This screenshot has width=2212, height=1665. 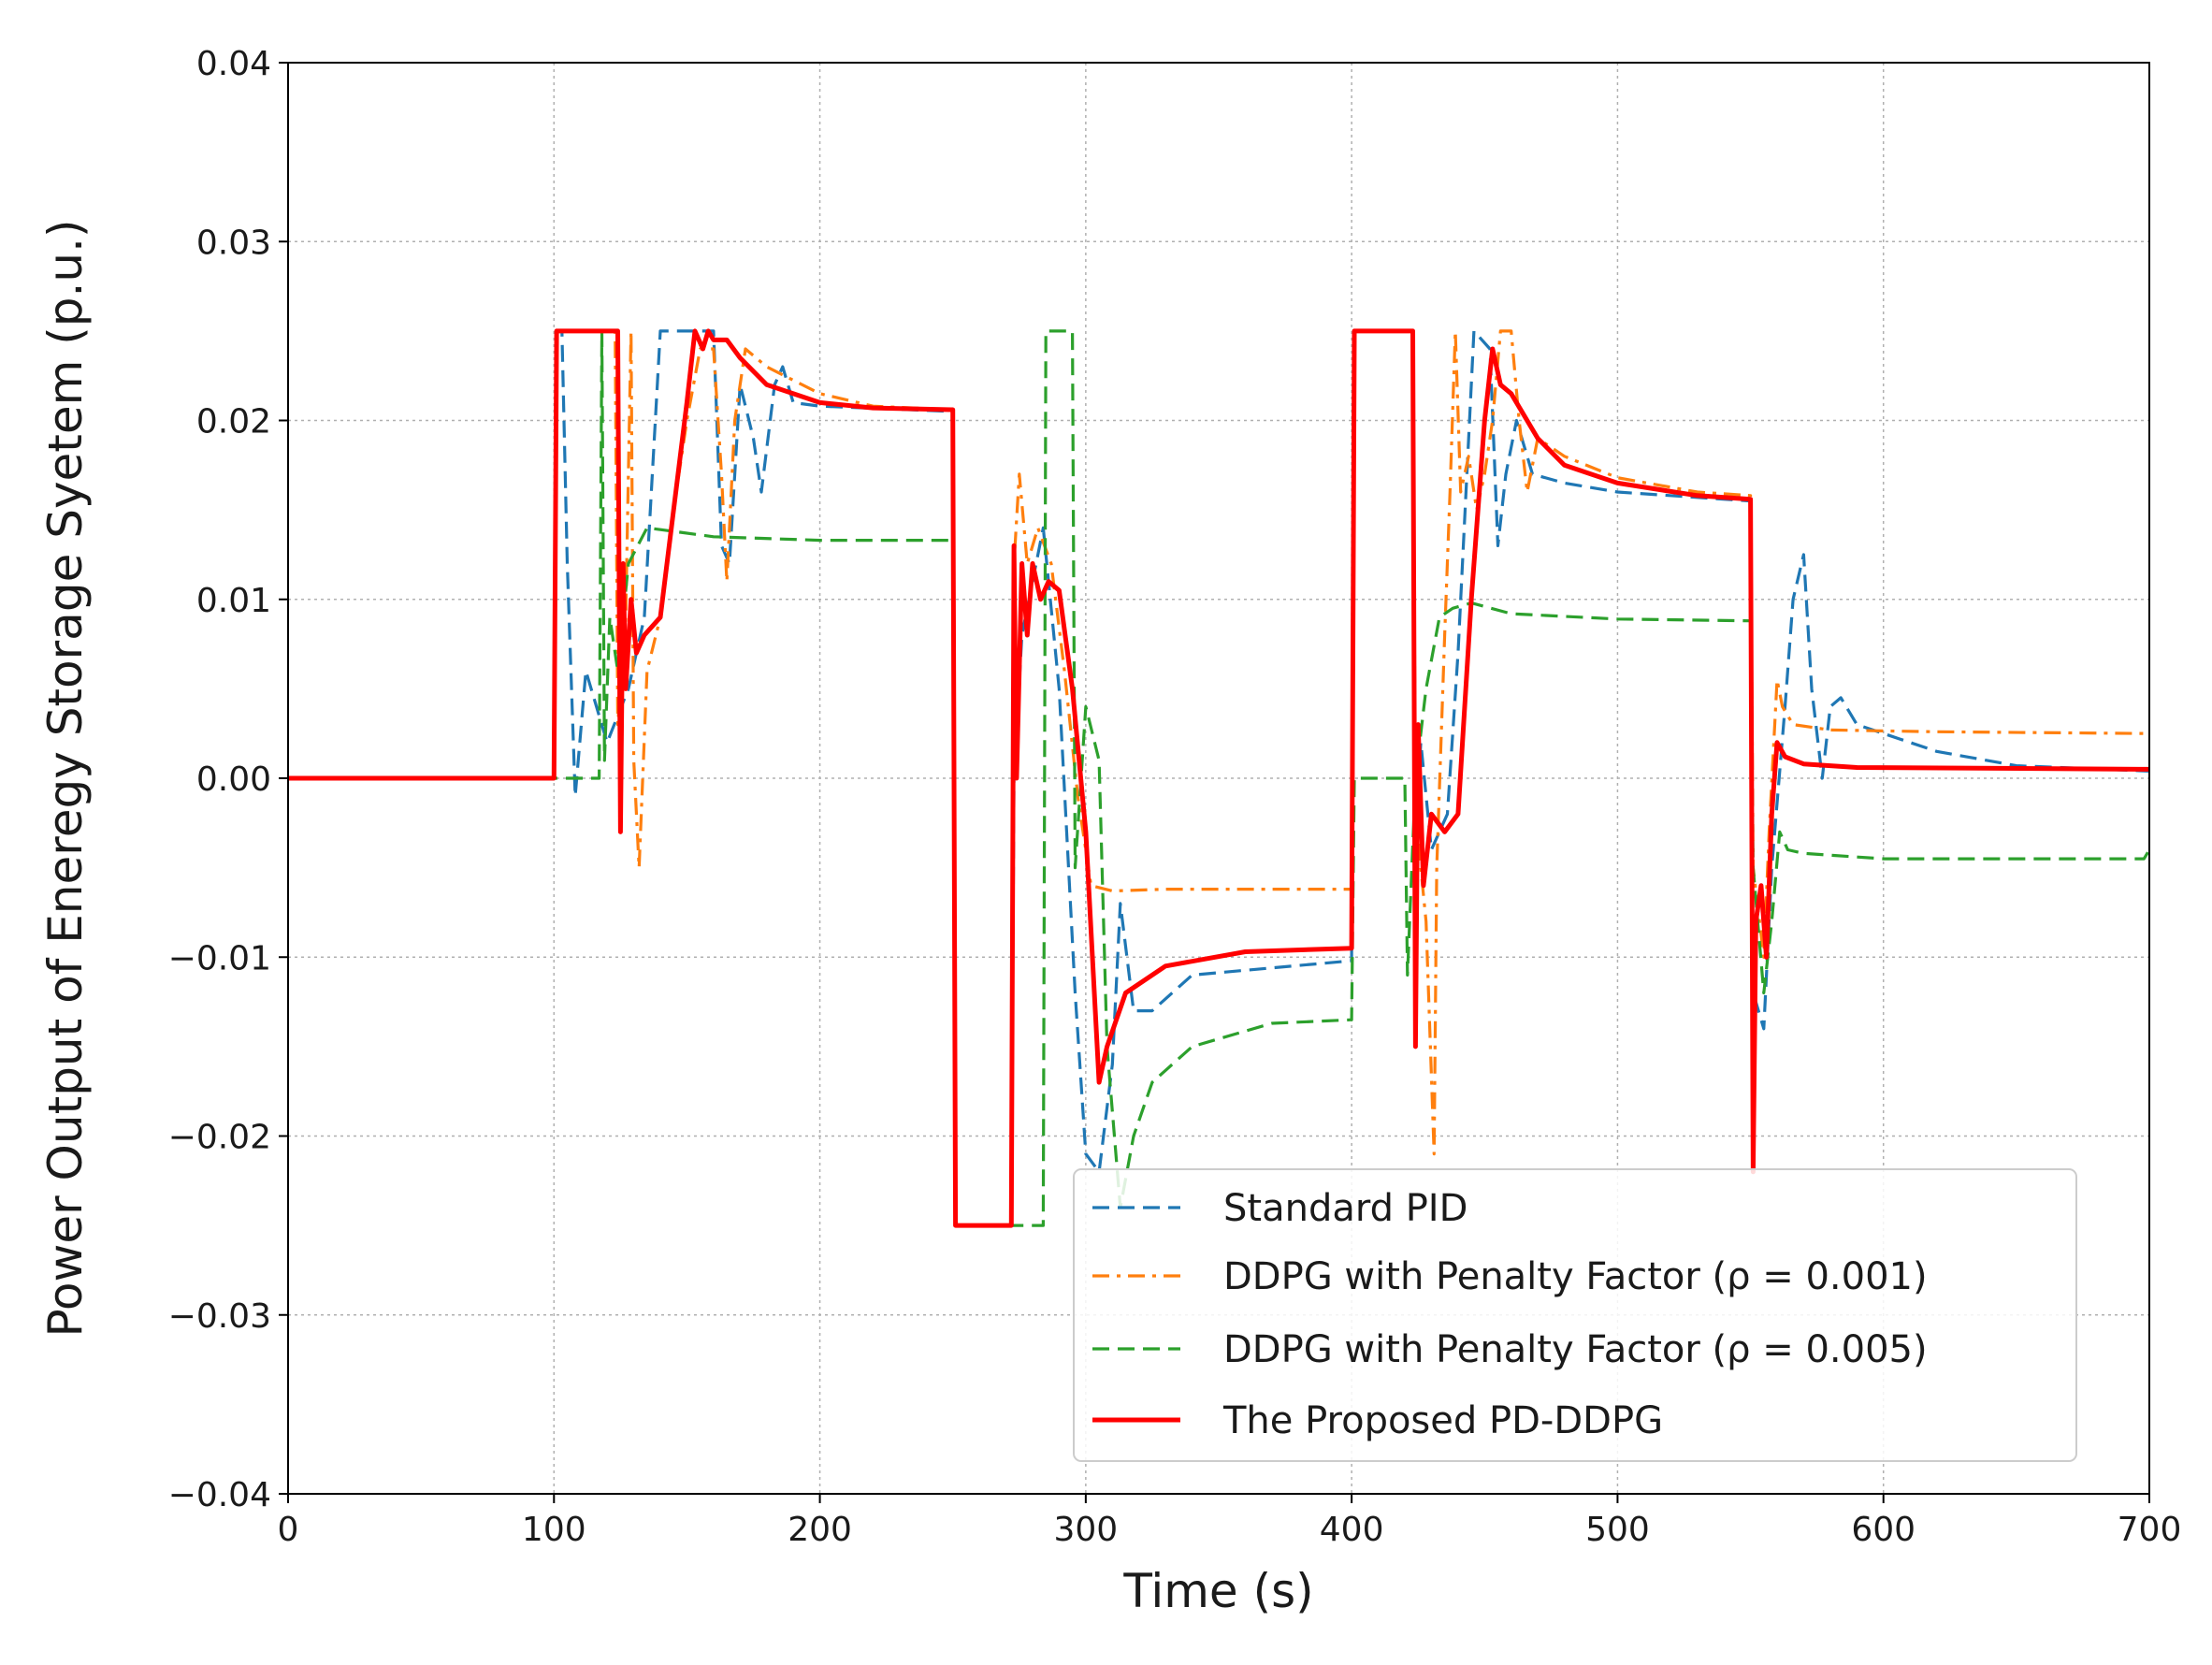 What do you see at coordinates (2150, 1530) in the screenshot?
I see `x-tick-label: 700` at bounding box center [2150, 1530].